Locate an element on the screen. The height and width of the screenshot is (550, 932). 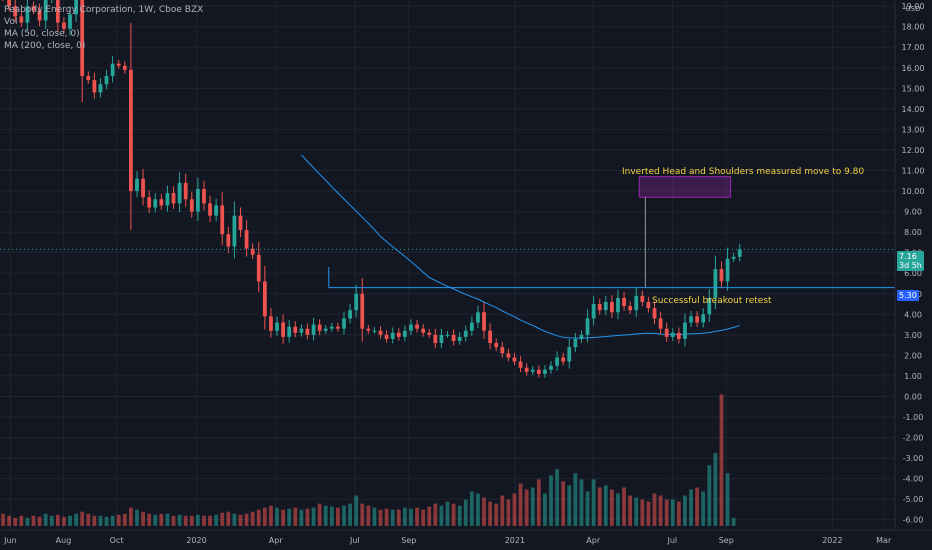
symbol-title: Peabody Energy Corporation, 1W, Cboe BZX is located at coordinates (104, 10).